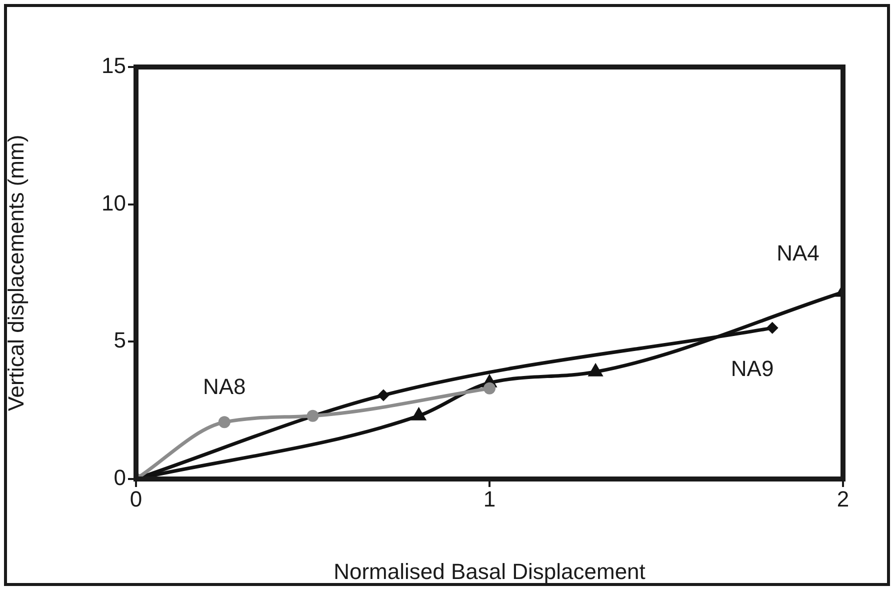  Describe the element at coordinates (490, 571) in the screenshot. I see `x-axis-title: Normalised Basal Displacement` at that location.